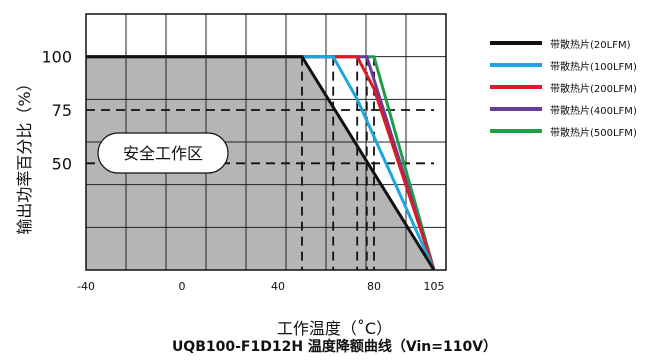 This screenshot has height=361, width=669. What do you see at coordinates (24, 155) in the screenshot?
I see `y-axis-title: 输出功率百分比（%）` at bounding box center [24, 155].